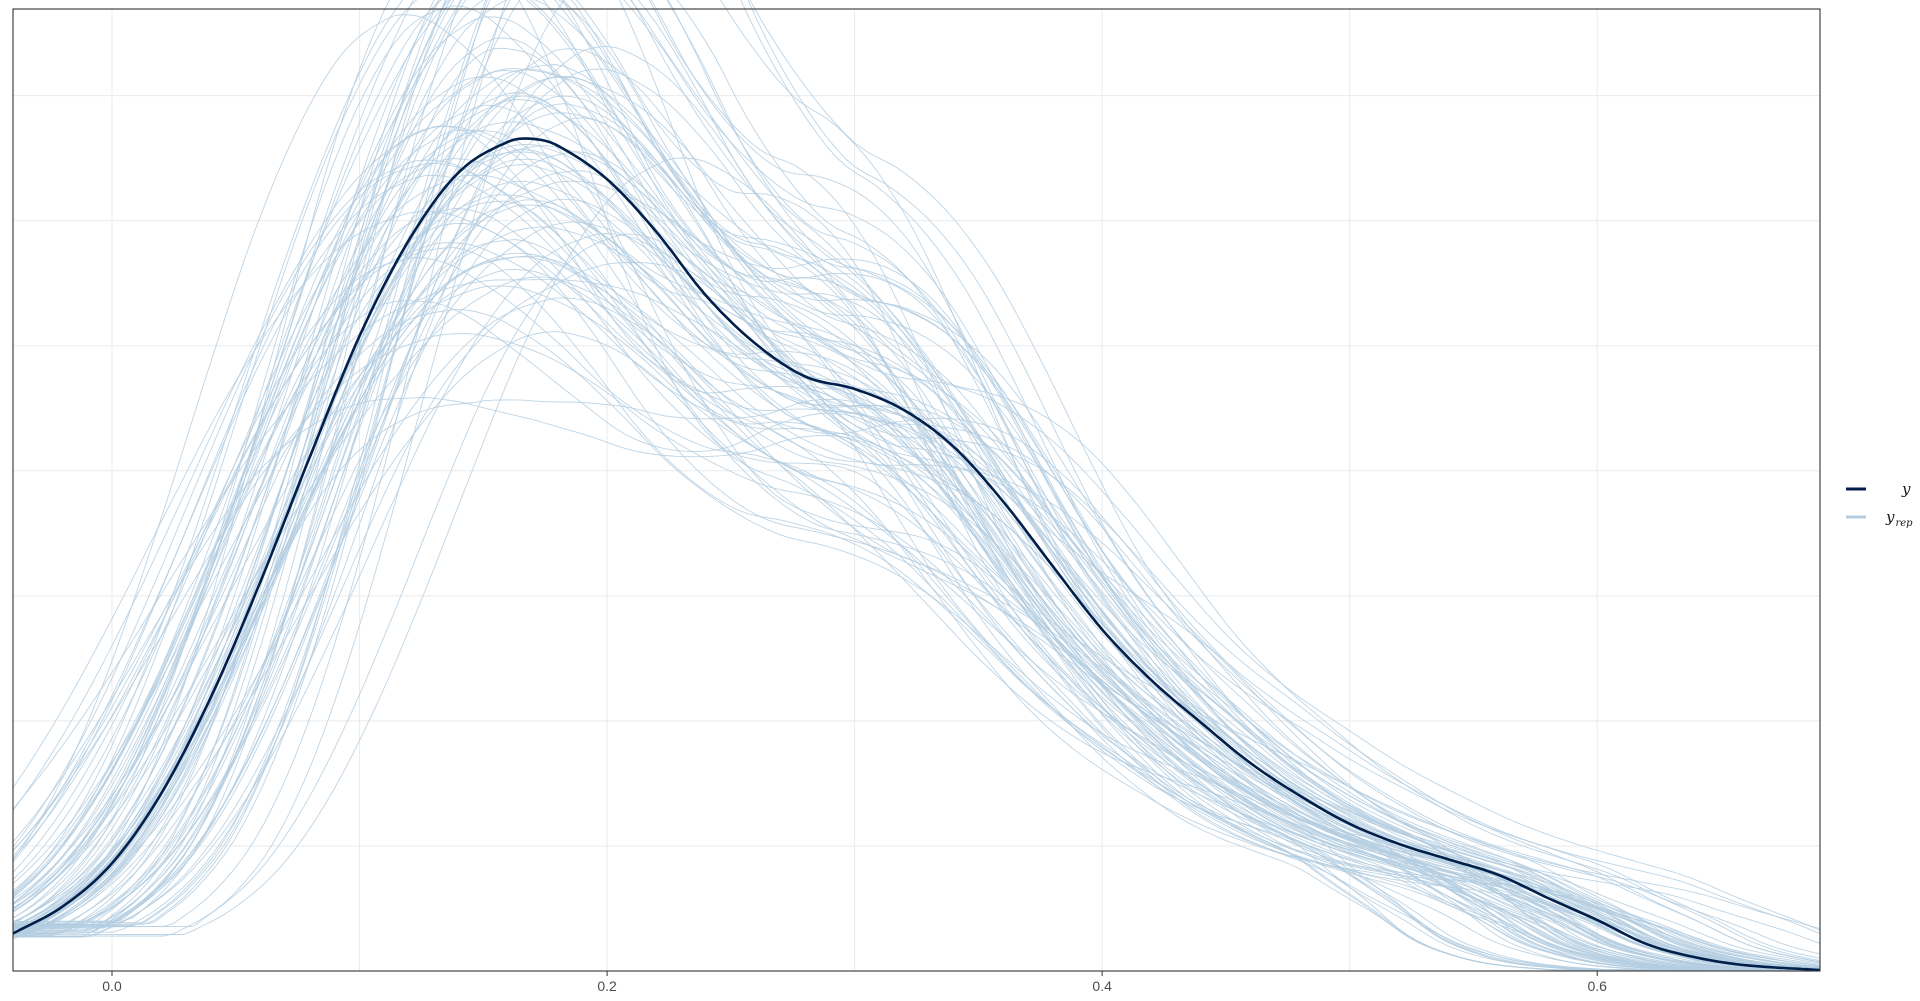  I want to click on legend-label-yrep: yrep, so click(1899, 518).